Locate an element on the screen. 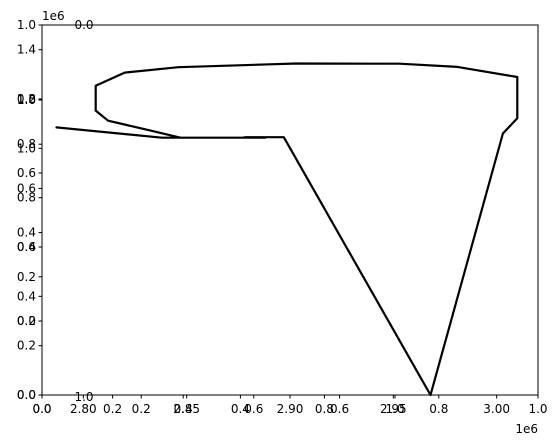 This screenshot has height=446, width=558. overlay-1-y-tick-label: 0.0 is located at coordinates (26, 321).